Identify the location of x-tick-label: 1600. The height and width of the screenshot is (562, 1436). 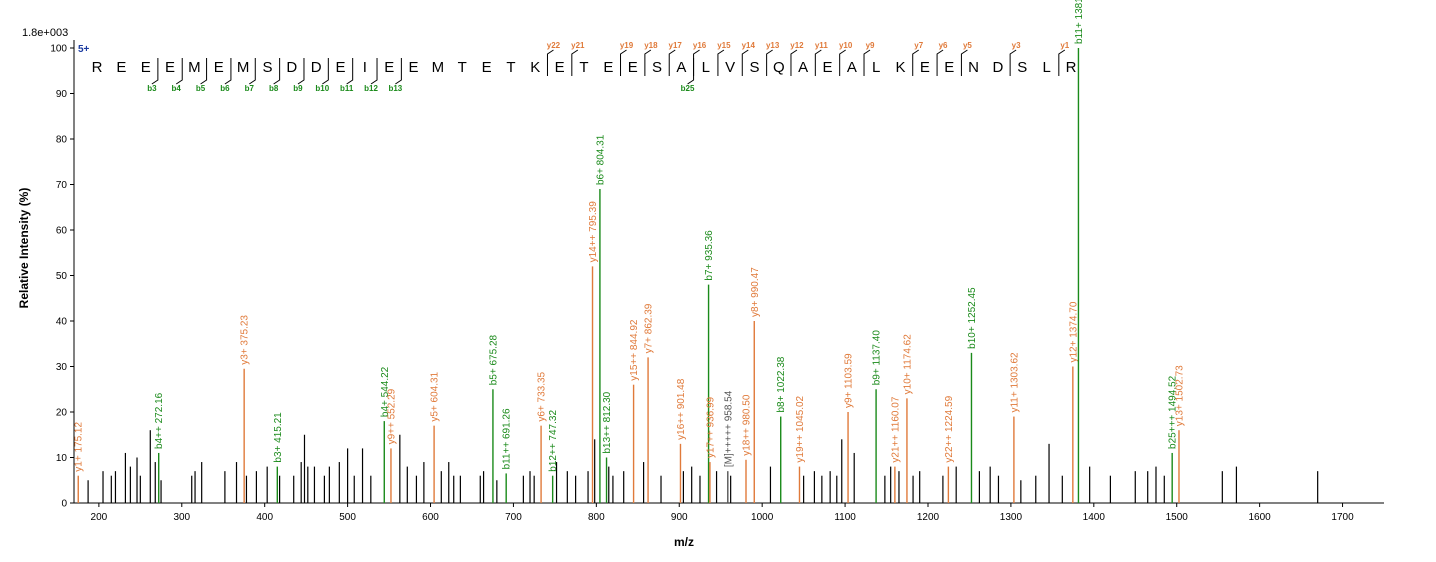
(1260, 517).